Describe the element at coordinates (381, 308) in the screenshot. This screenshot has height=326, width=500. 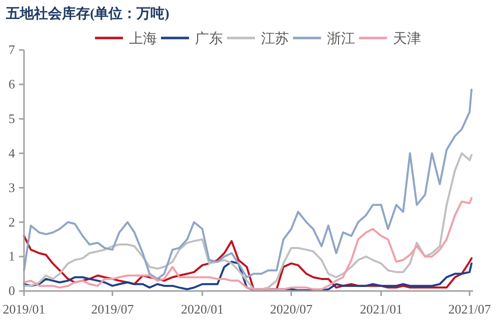
I see `x-tick-label: 2021/01` at that location.